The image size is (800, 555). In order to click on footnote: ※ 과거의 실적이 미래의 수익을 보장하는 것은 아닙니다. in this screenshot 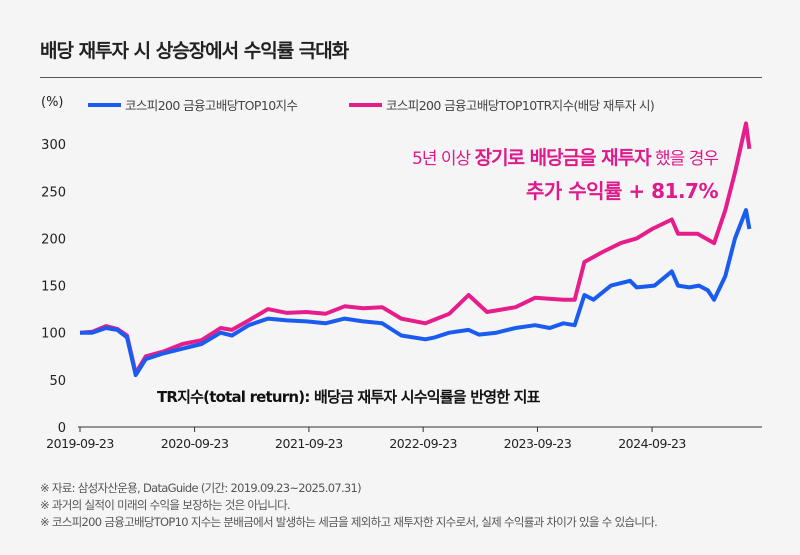, I will do `click(165, 505)`.